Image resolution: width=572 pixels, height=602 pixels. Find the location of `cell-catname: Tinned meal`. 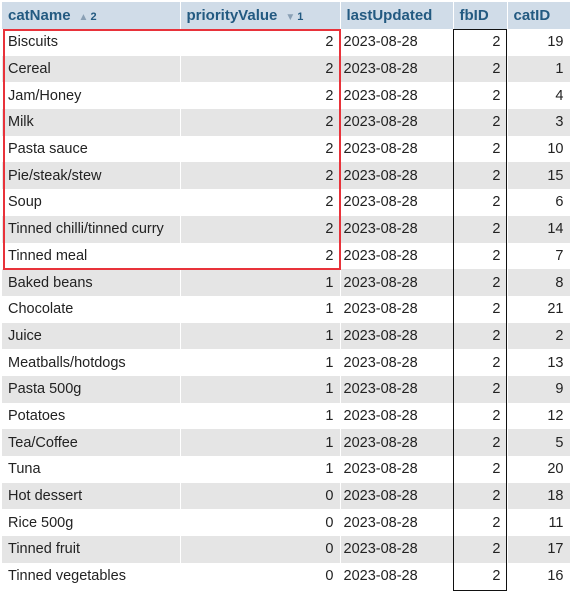

cell-catname: Tinned meal is located at coordinates (91, 256).